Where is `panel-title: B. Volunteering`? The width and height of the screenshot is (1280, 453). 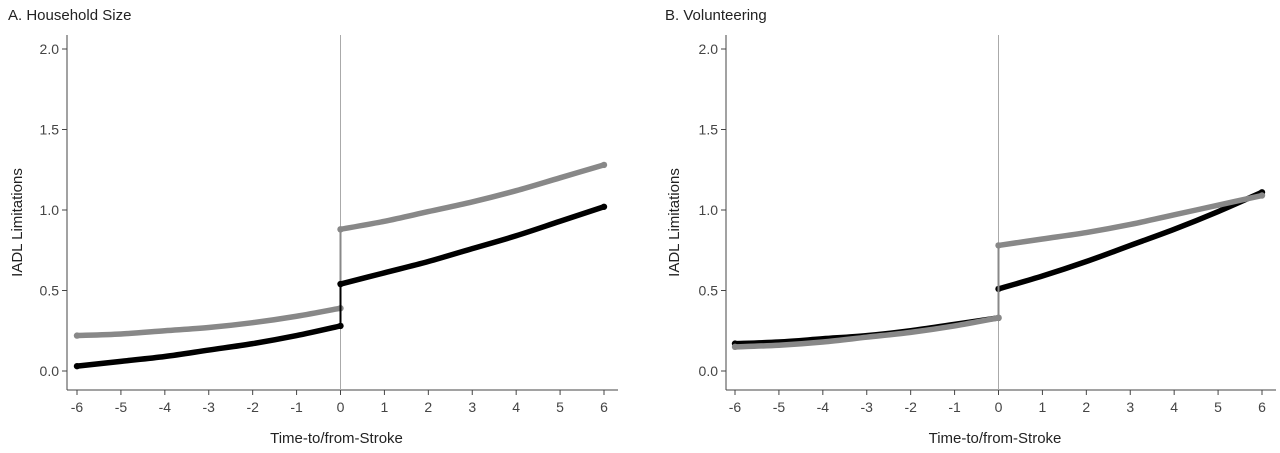 panel-title: B. Volunteering is located at coordinates (716, 15).